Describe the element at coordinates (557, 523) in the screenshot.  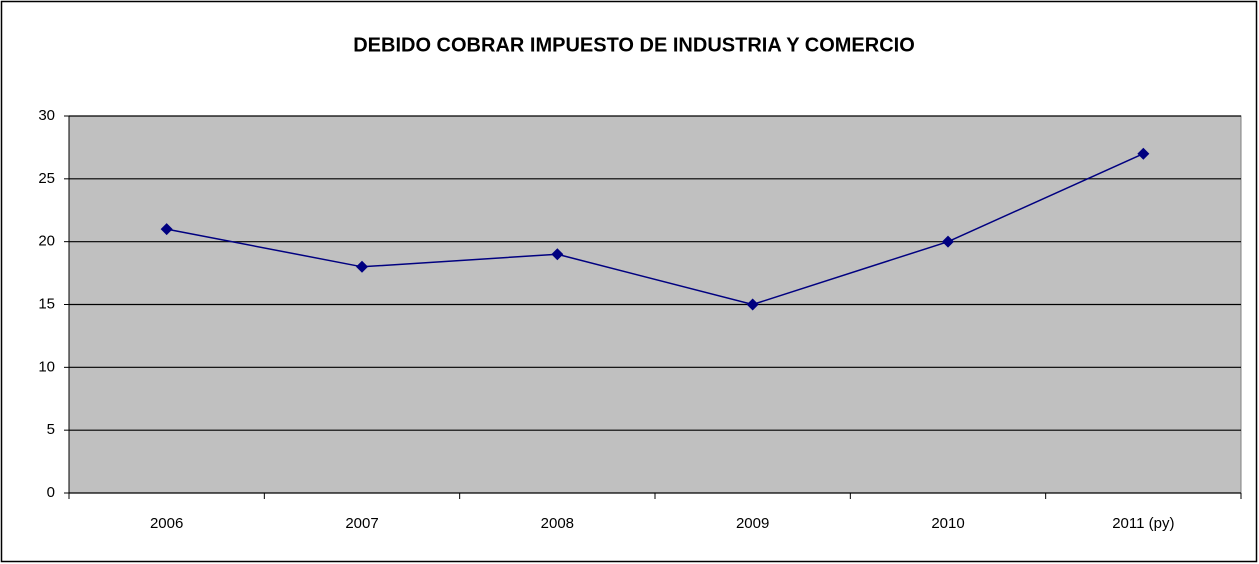
I see `x-tick-label: 2008` at that location.